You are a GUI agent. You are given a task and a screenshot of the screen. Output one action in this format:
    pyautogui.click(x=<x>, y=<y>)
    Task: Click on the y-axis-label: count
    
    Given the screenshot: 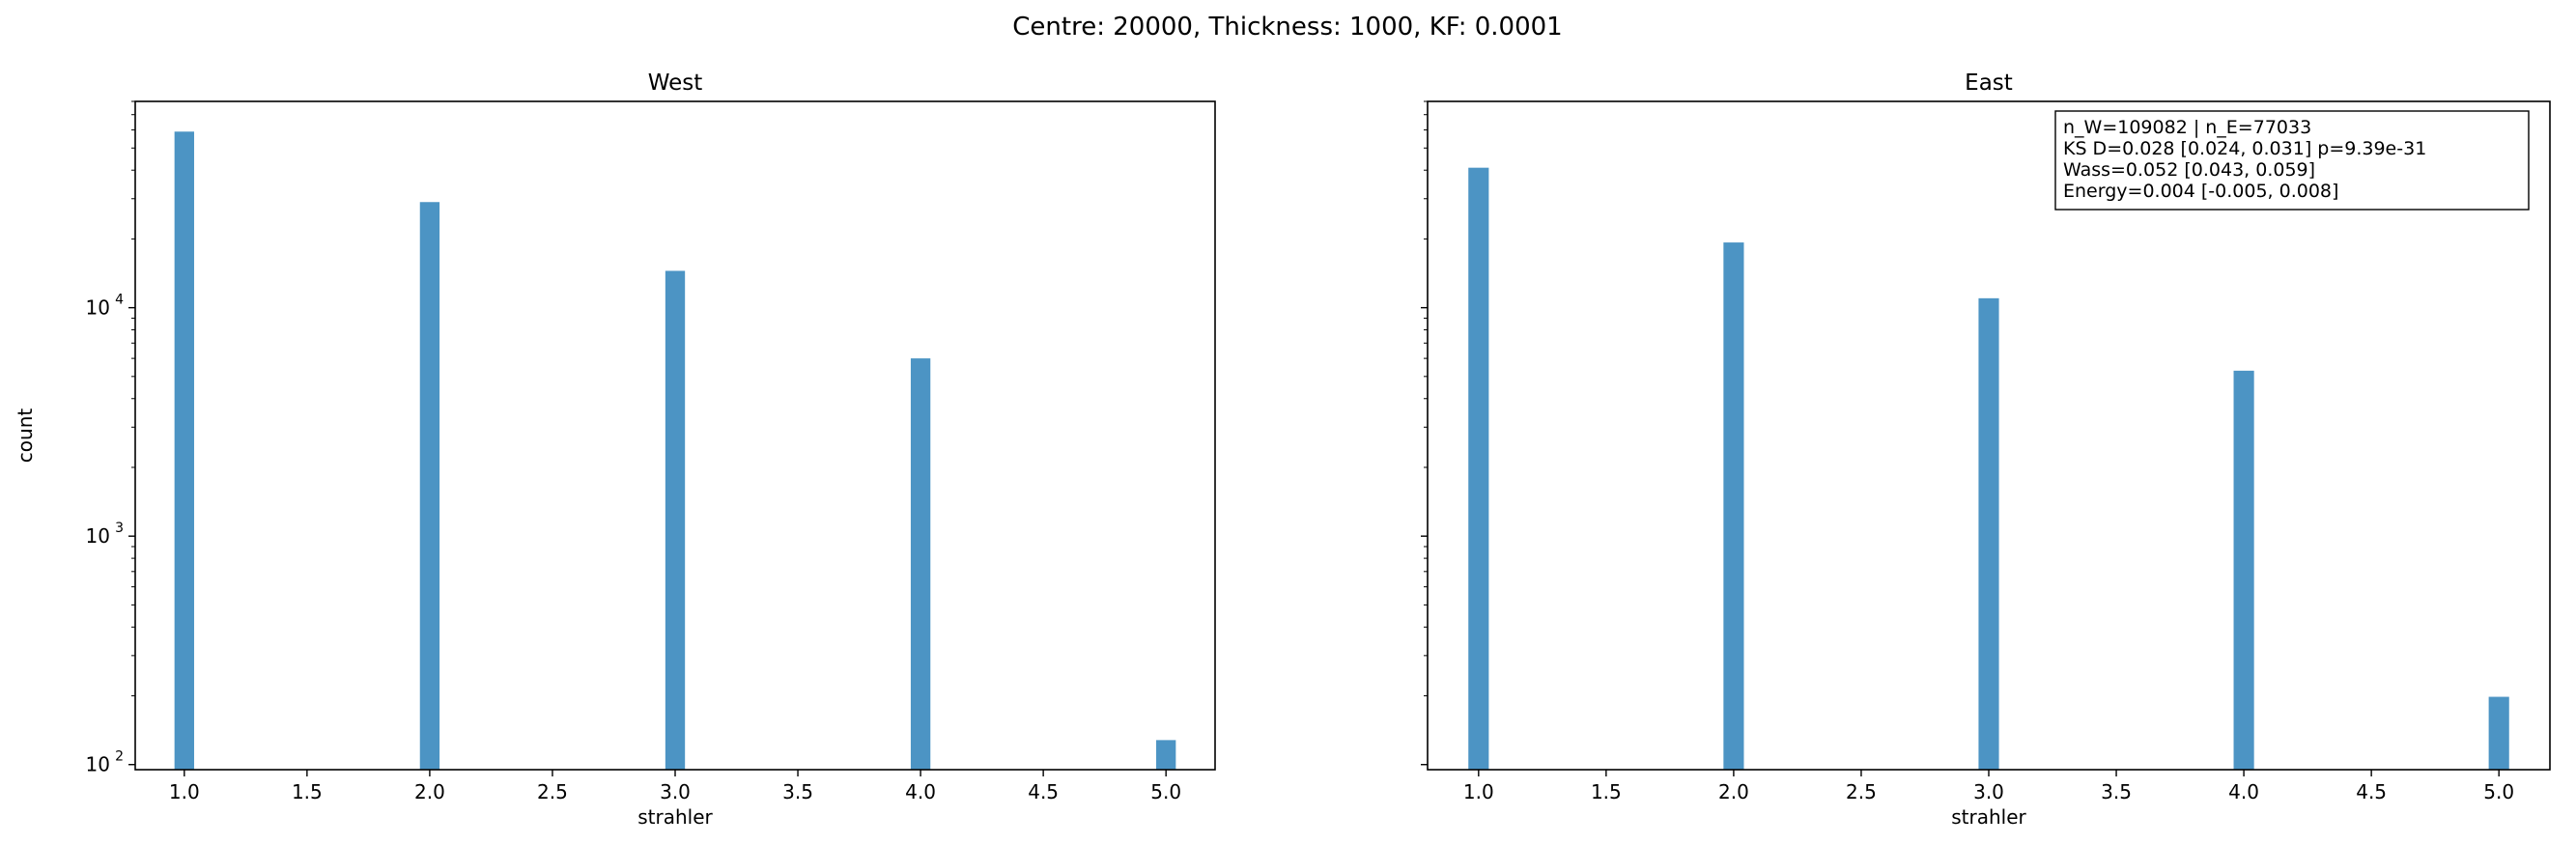 What is the action you would take?
    pyautogui.click(x=25, y=436)
    